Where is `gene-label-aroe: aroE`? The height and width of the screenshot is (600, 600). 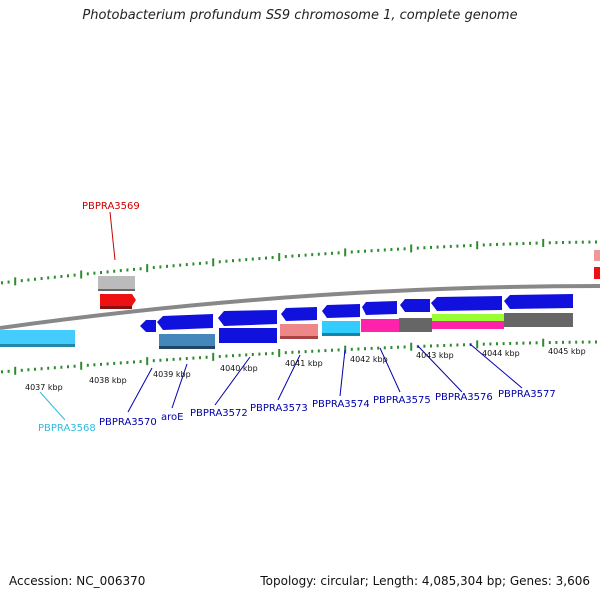
gene-label-aroe: aroE is located at coordinates (172, 417).